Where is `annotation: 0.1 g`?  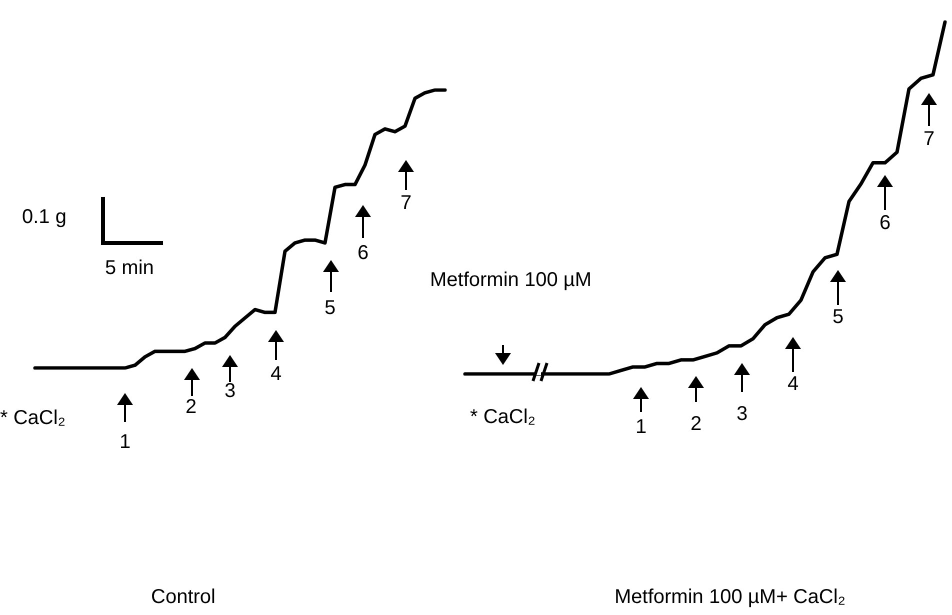
annotation: 0.1 g is located at coordinates (44, 217).